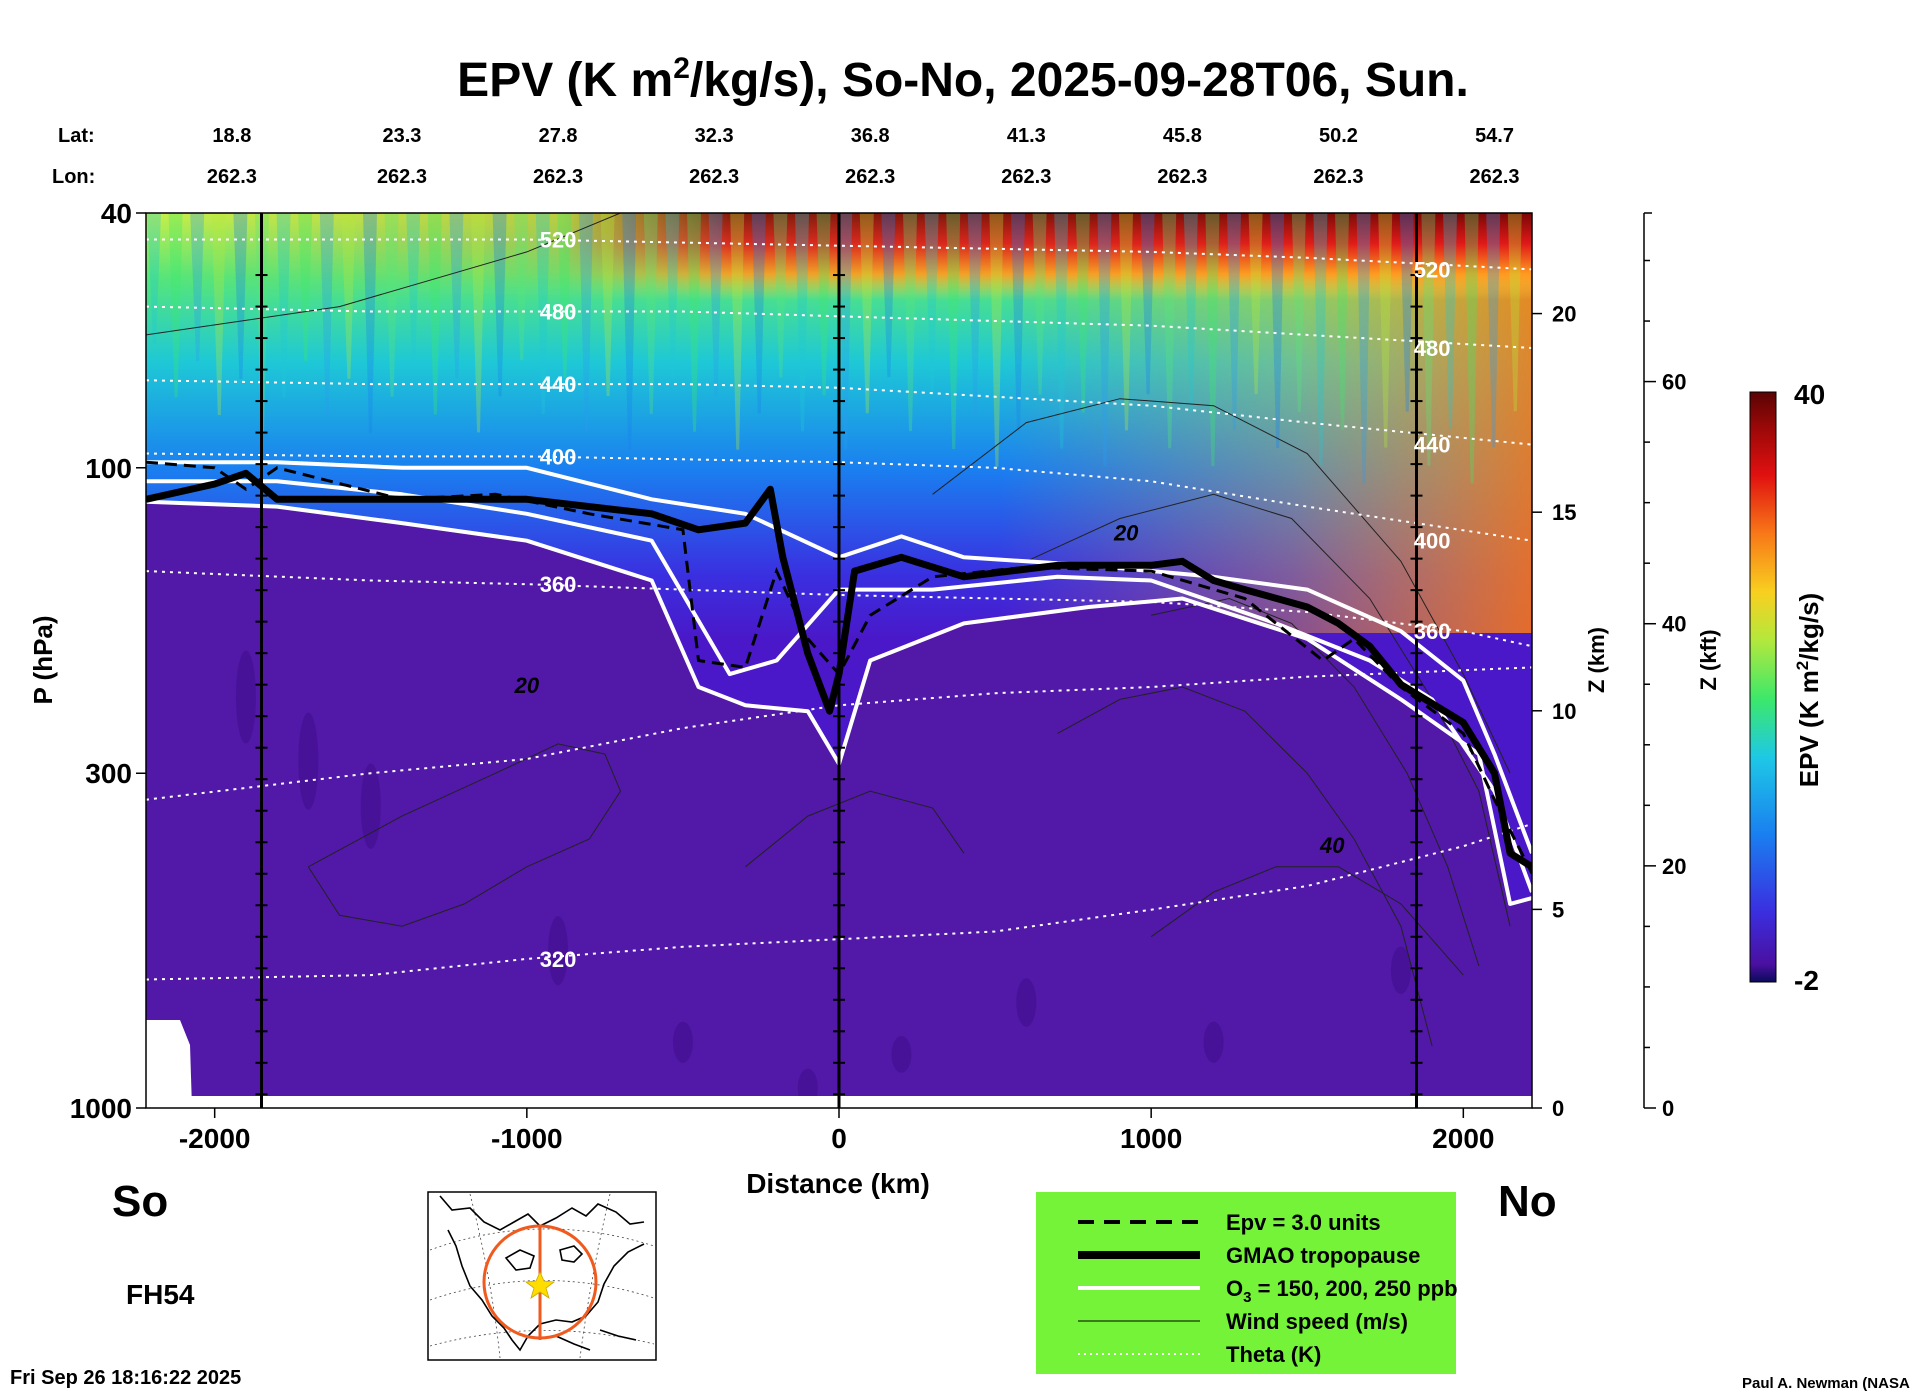 The width and height of the screenshot is (1926, 1394). I want to click on theta-label: 400, so click(558, 456).